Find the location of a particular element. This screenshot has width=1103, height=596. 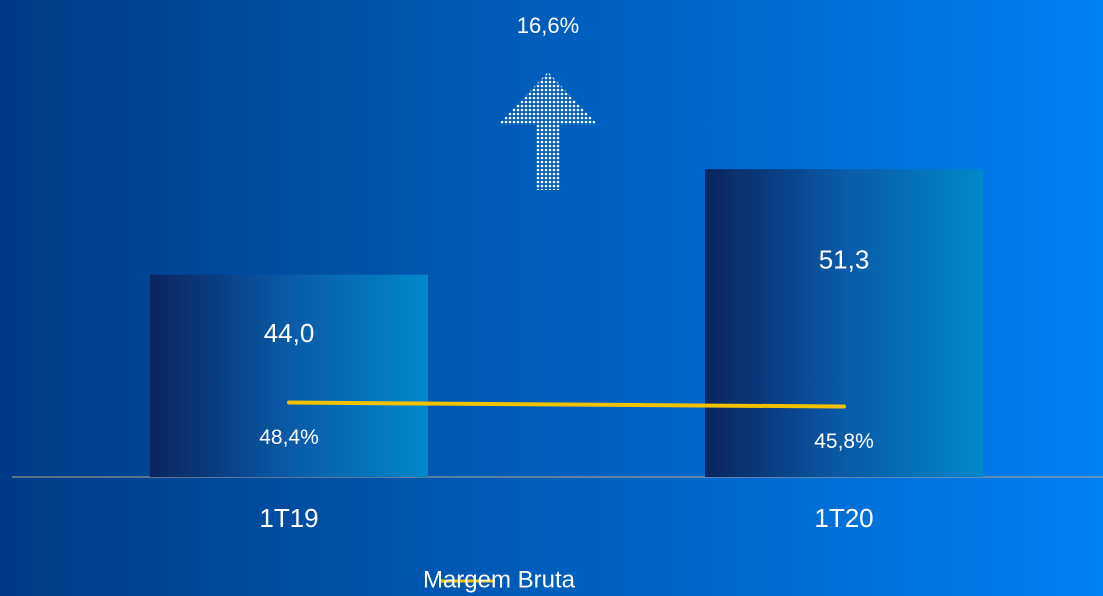

bar-value-label: 44,0 is located at coordinates (289, 333).